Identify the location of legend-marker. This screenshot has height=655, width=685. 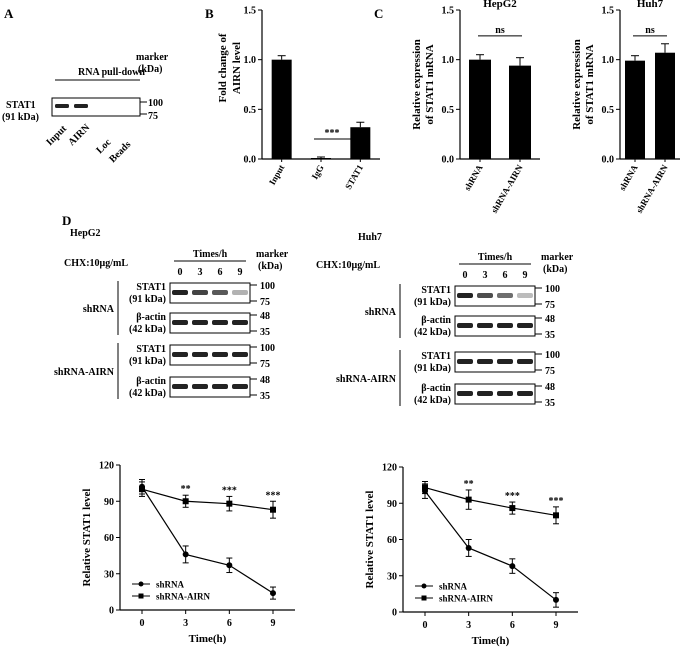
(141, 596).